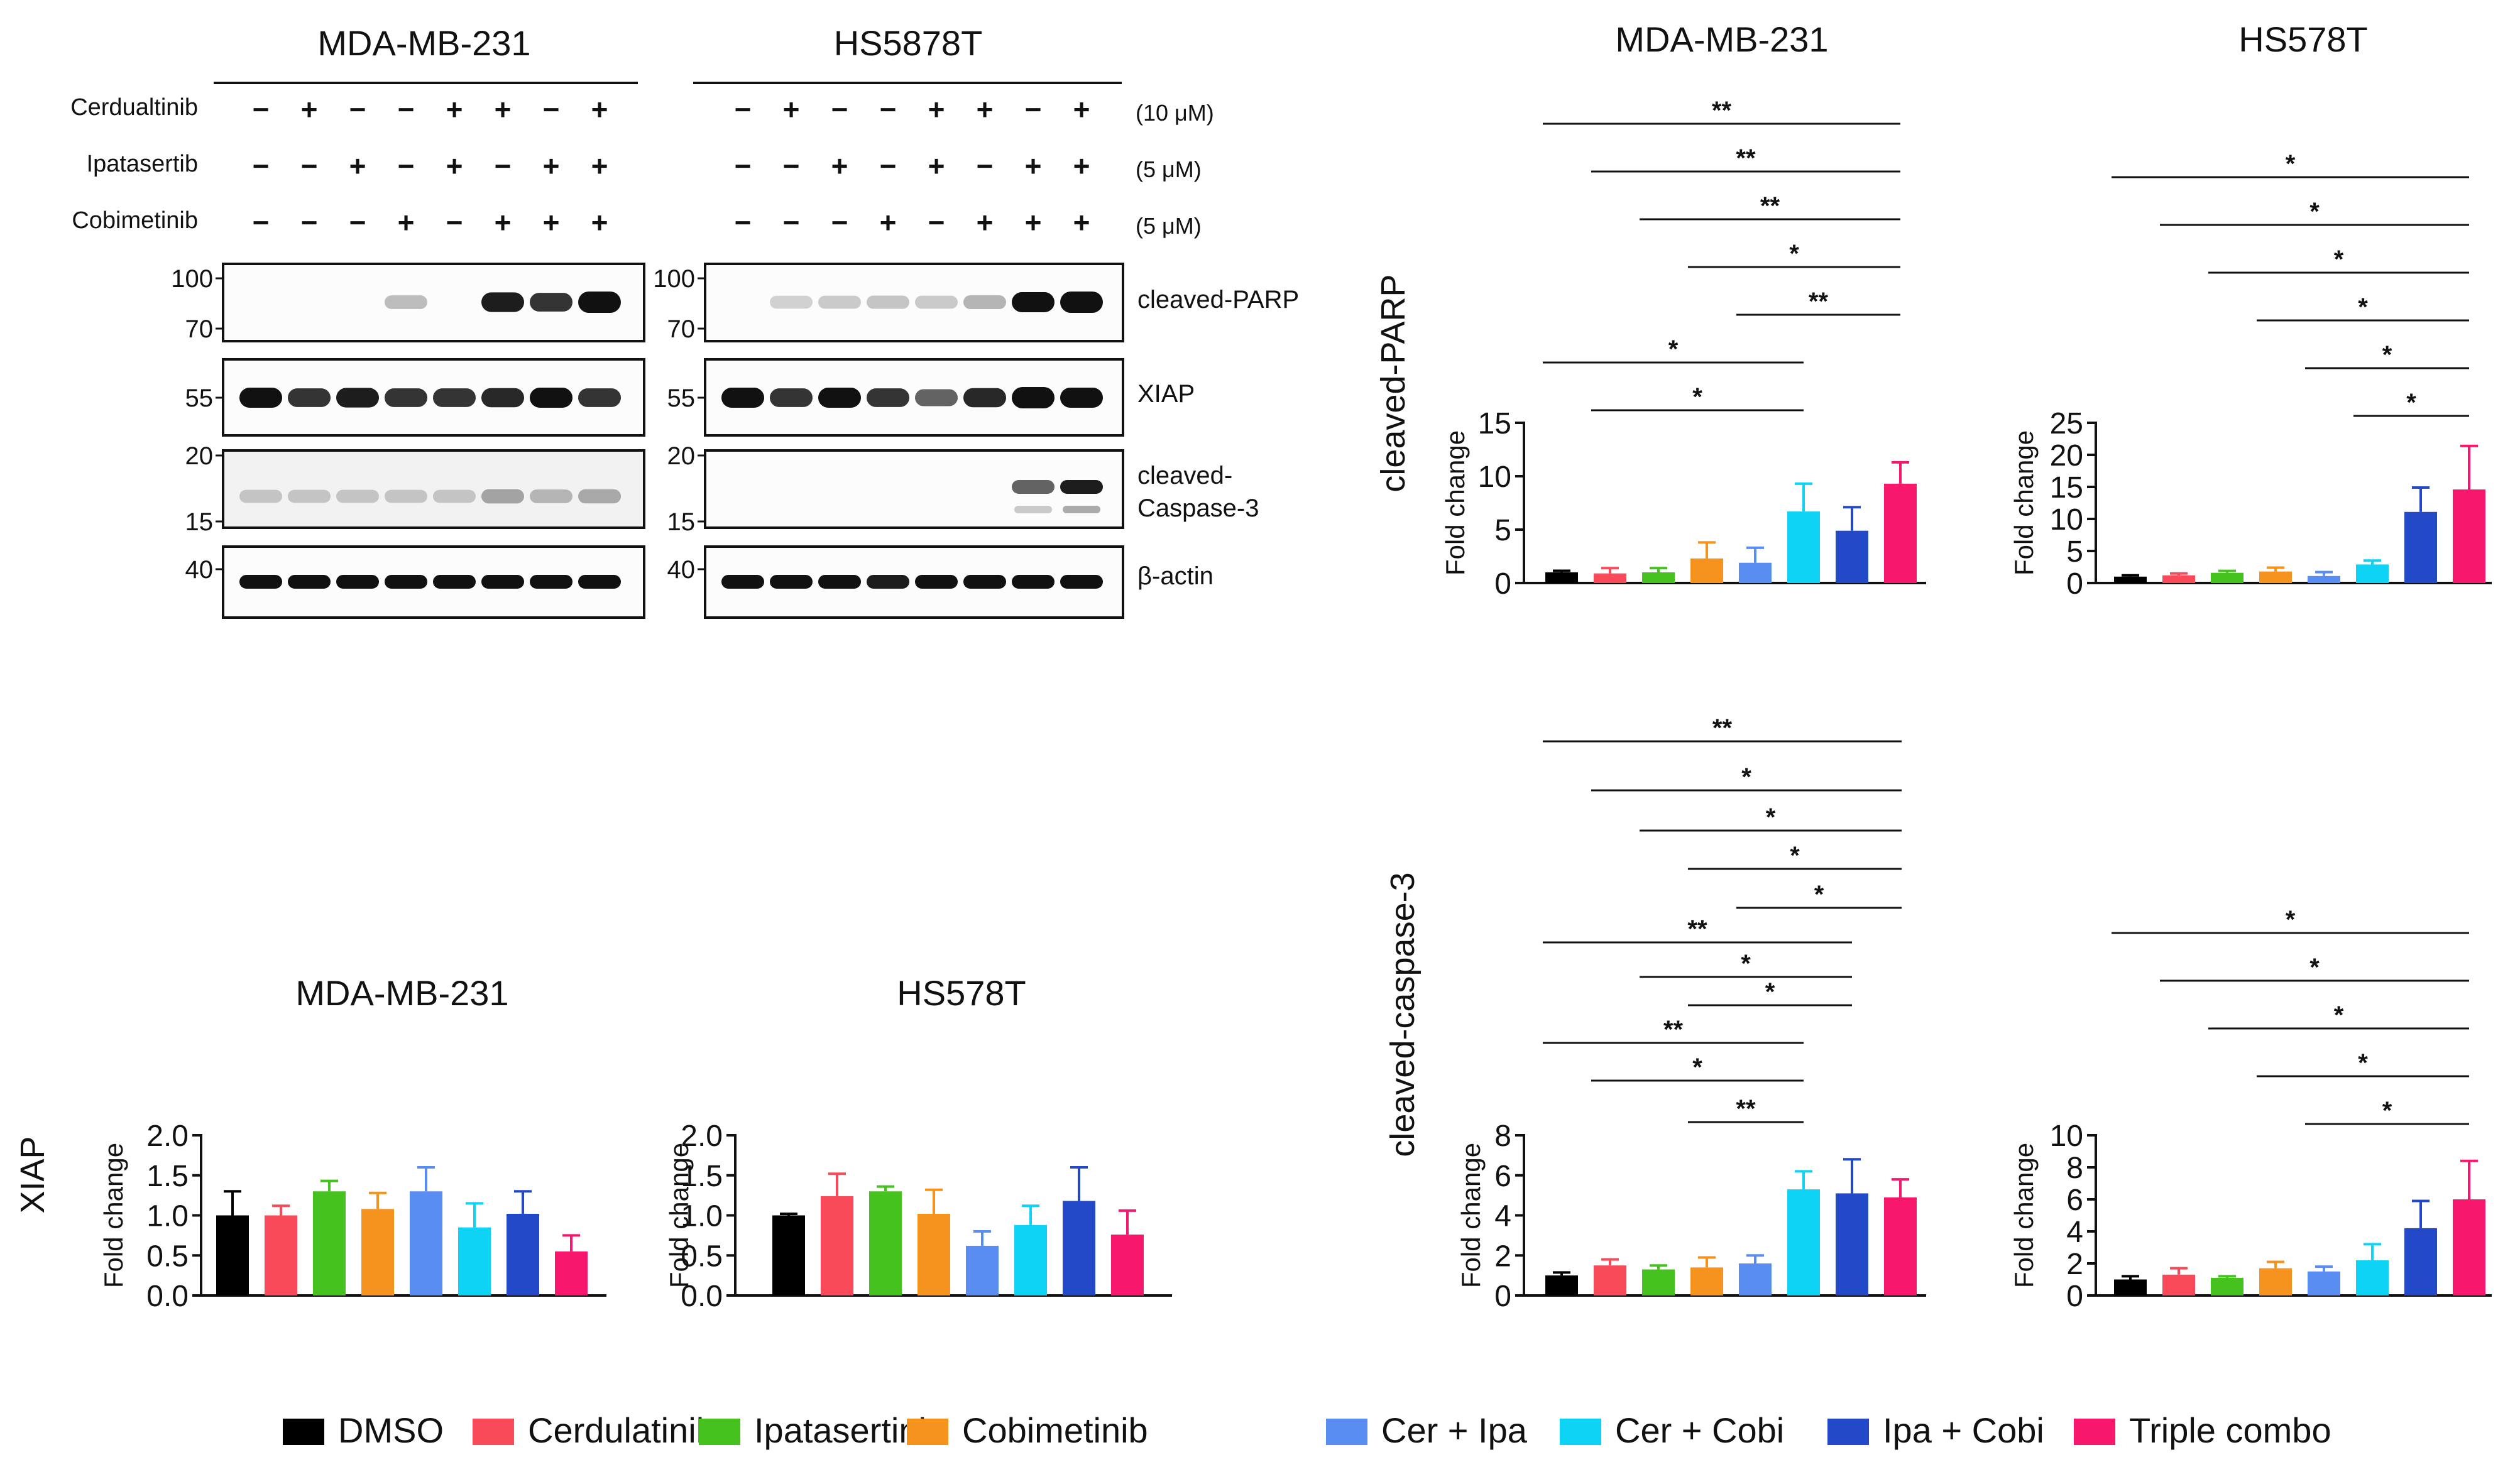 This screenshot has width=2520, height=1467. Describe the element at coordinates (1699, 1430) in the screenshot. I see `legend-label: Cer + Cobi` at that location.